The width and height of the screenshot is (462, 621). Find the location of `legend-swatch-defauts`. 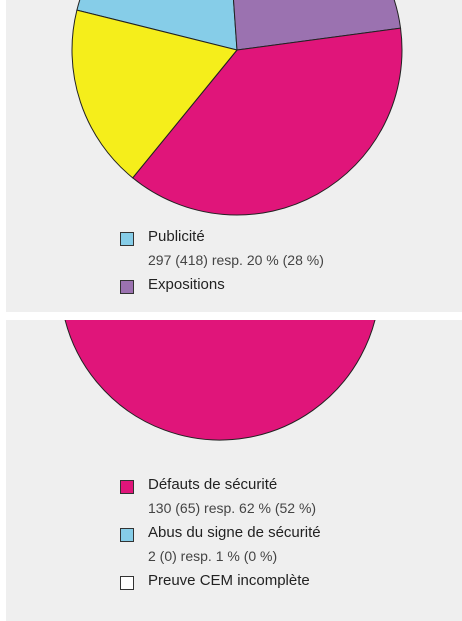

legend-swatch-defauts is located at coordinates (127, 487).